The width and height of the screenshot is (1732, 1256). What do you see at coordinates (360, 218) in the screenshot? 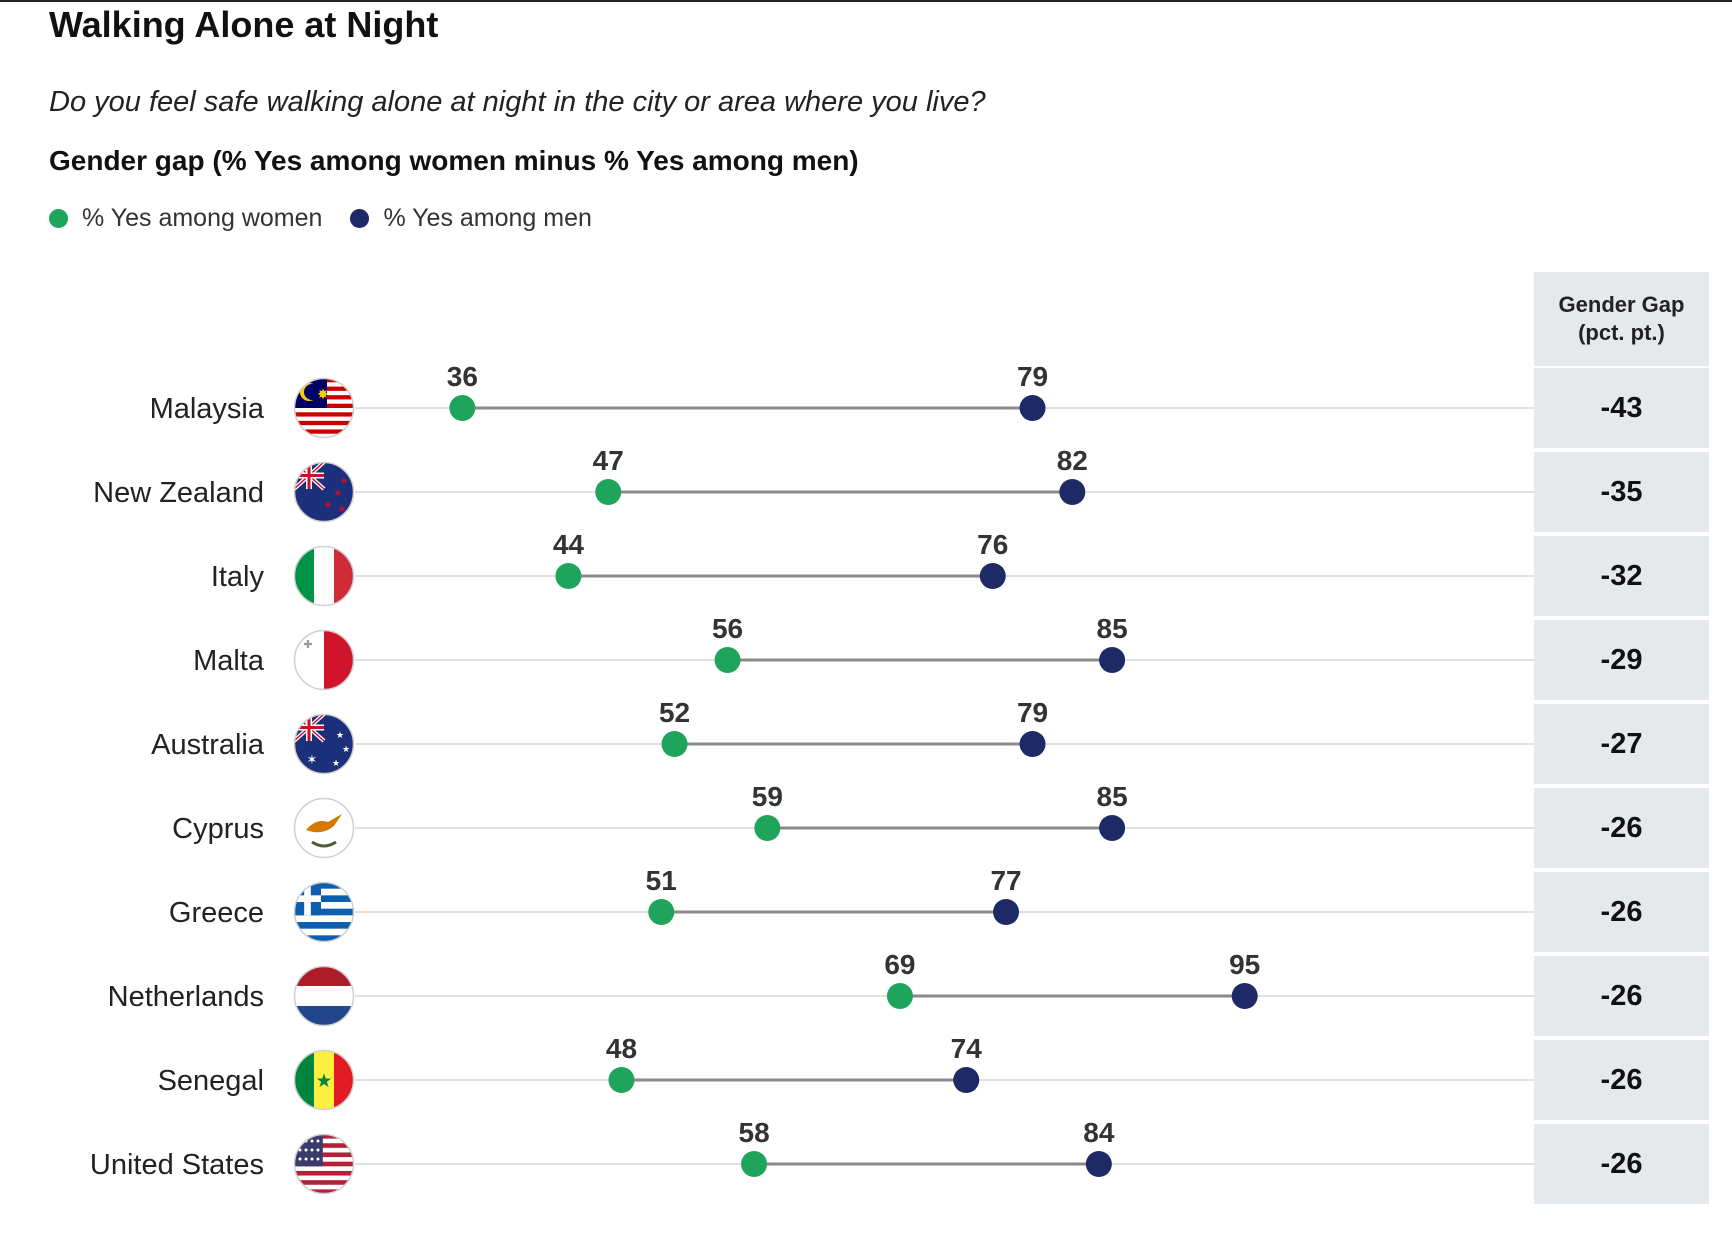
I see `legend-dot-men-icon` at bounding box center [360, 218].